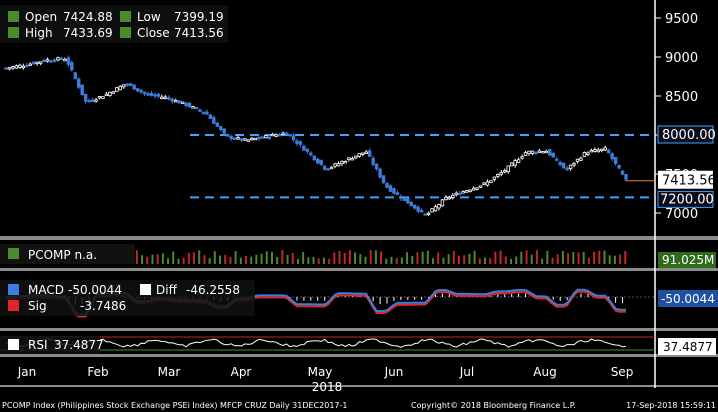 This screenshot has height=412, width=718. I want to click on rsi-line, so click(316, 343).